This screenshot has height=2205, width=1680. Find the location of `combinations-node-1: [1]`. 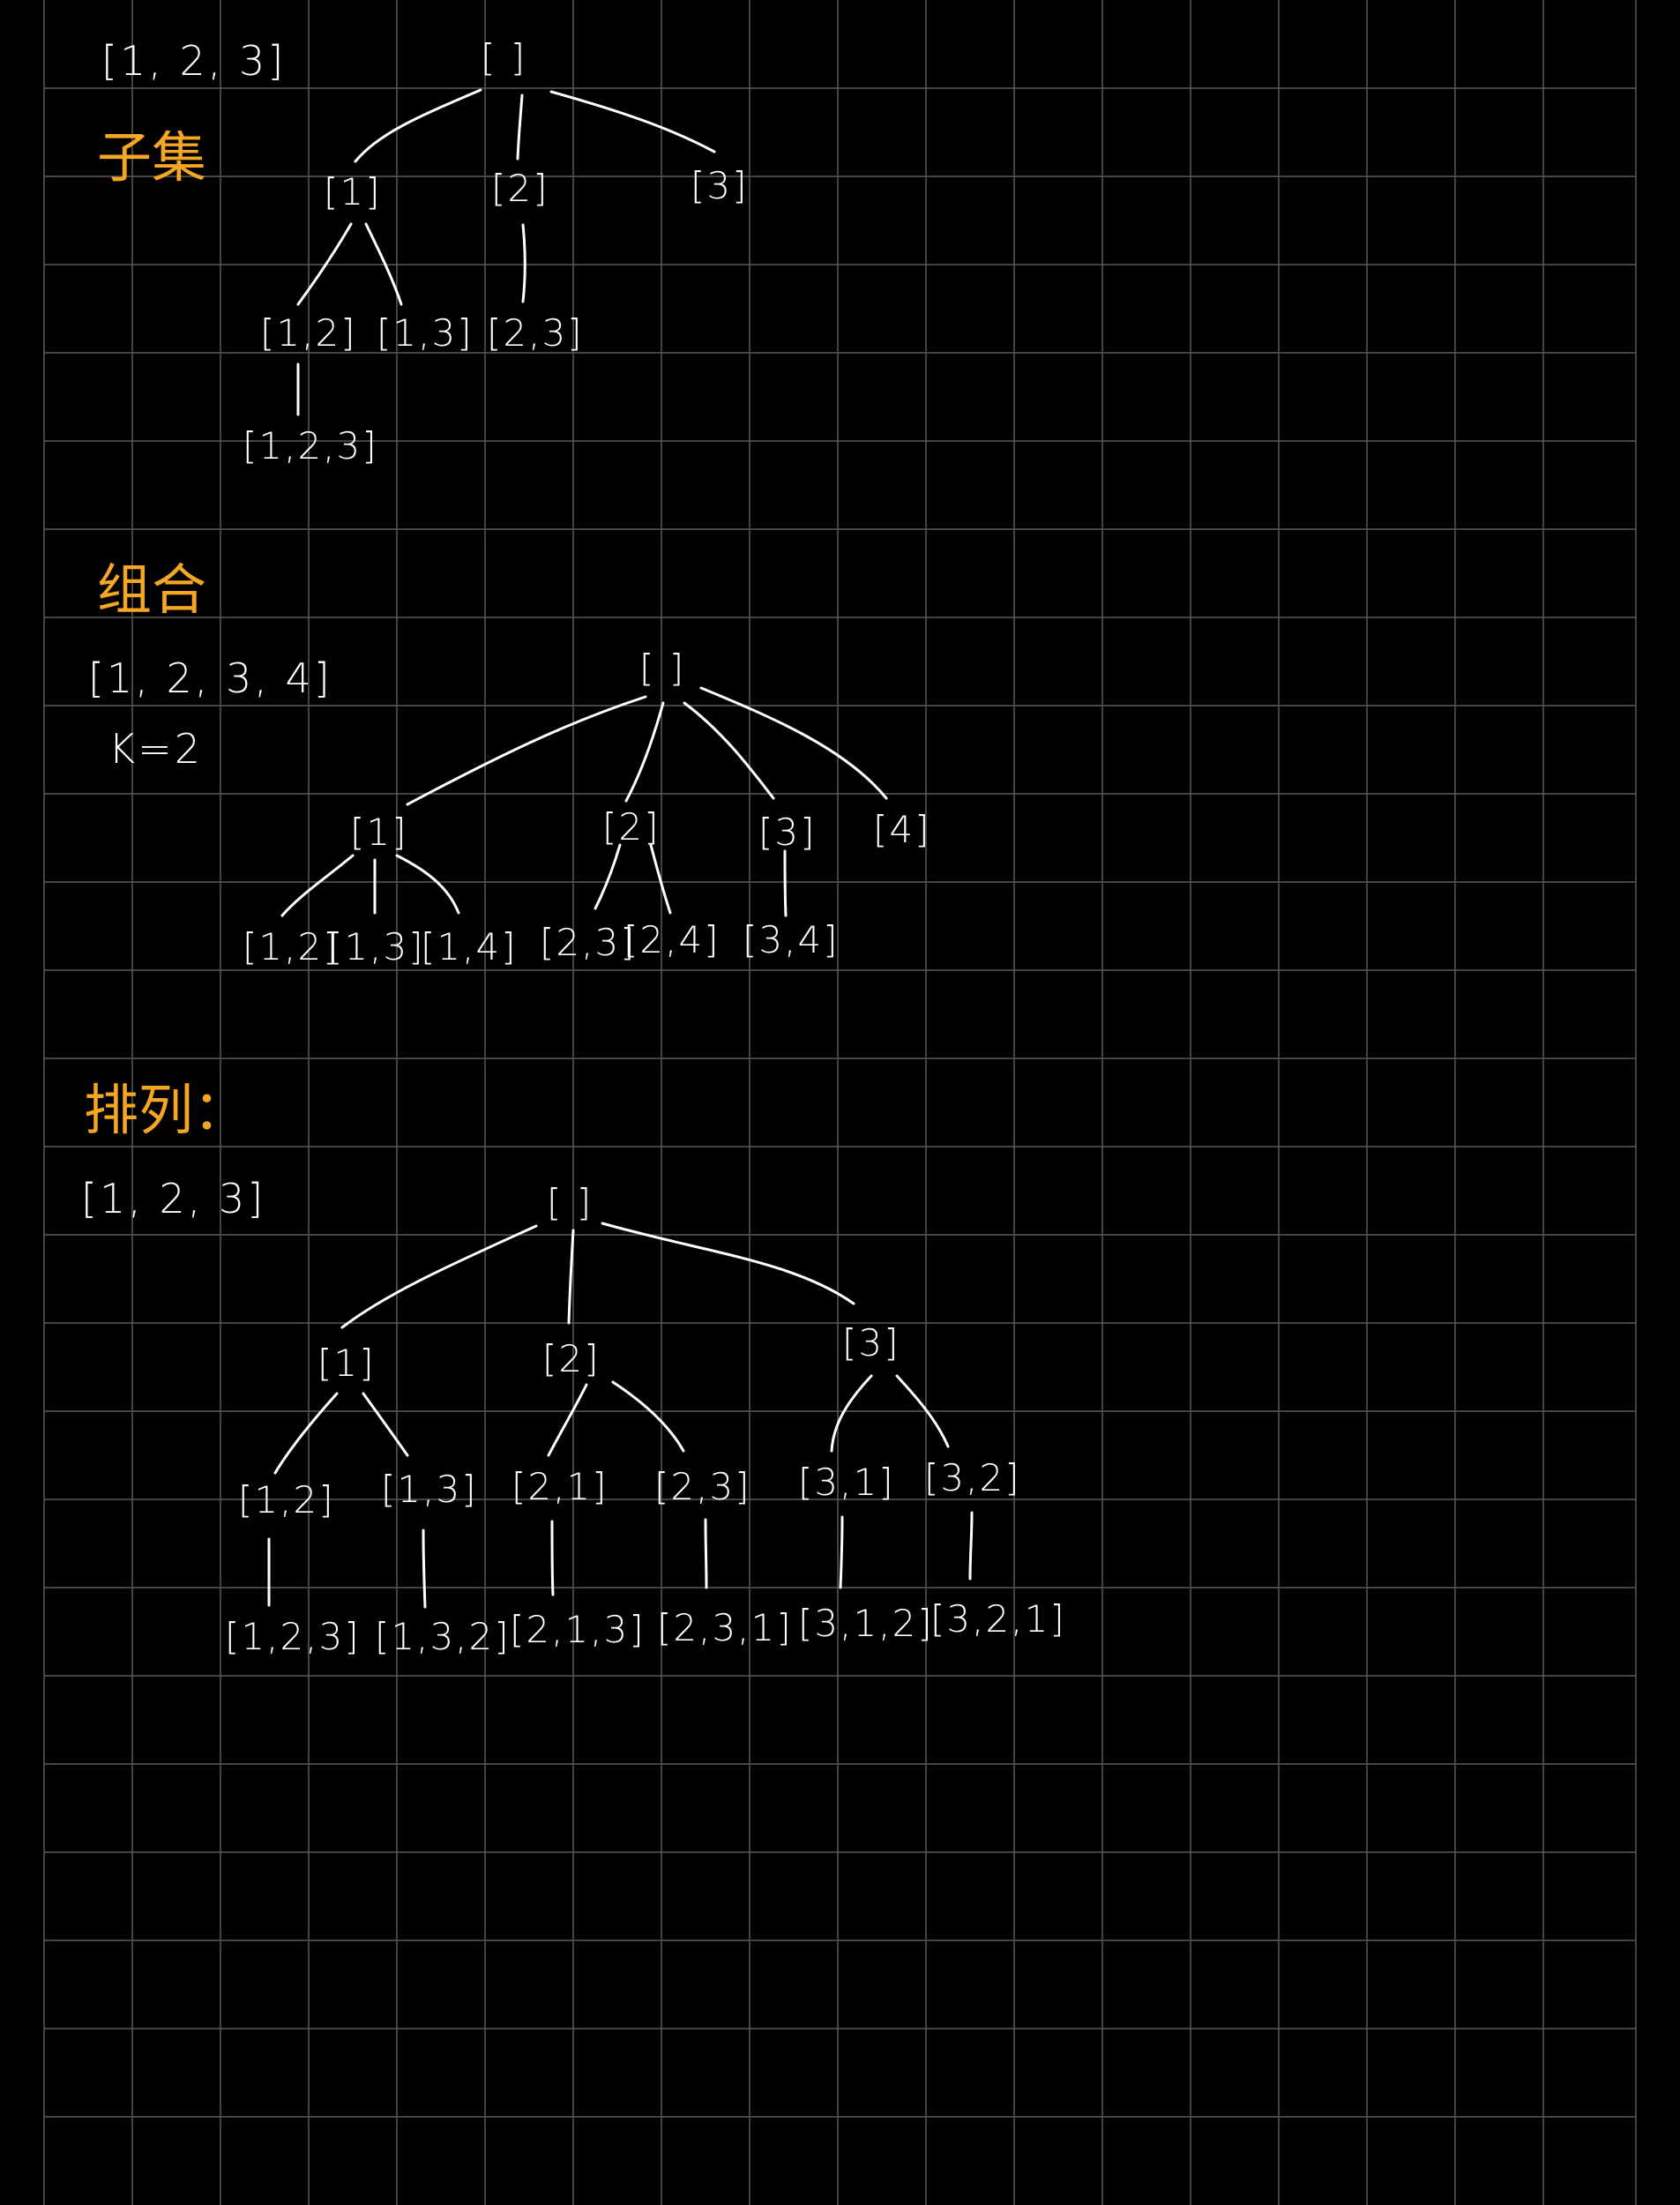

combinations-node-1: [1] is located at coordinates (379, 832).